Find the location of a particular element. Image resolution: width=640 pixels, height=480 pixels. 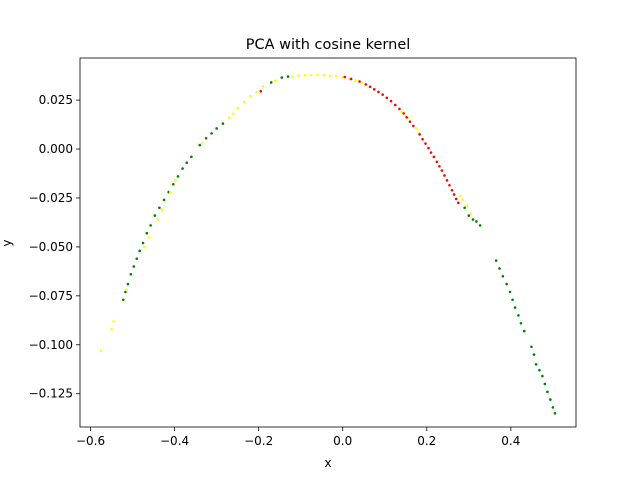

y-tick-label: 0.025 is located at coordinates (56, 100).